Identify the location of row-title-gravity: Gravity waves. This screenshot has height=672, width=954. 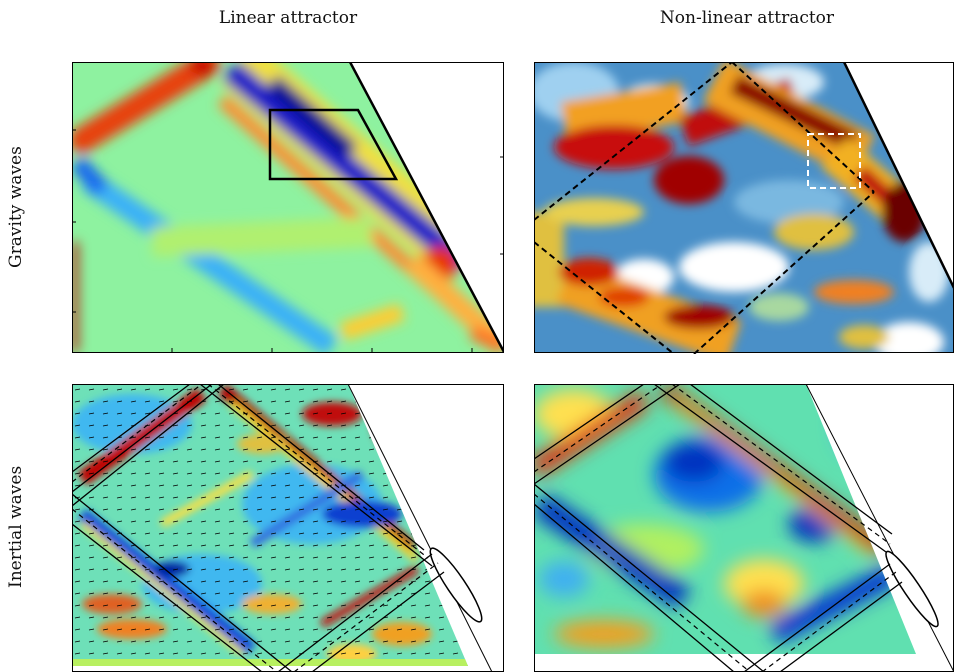
(16, 207).